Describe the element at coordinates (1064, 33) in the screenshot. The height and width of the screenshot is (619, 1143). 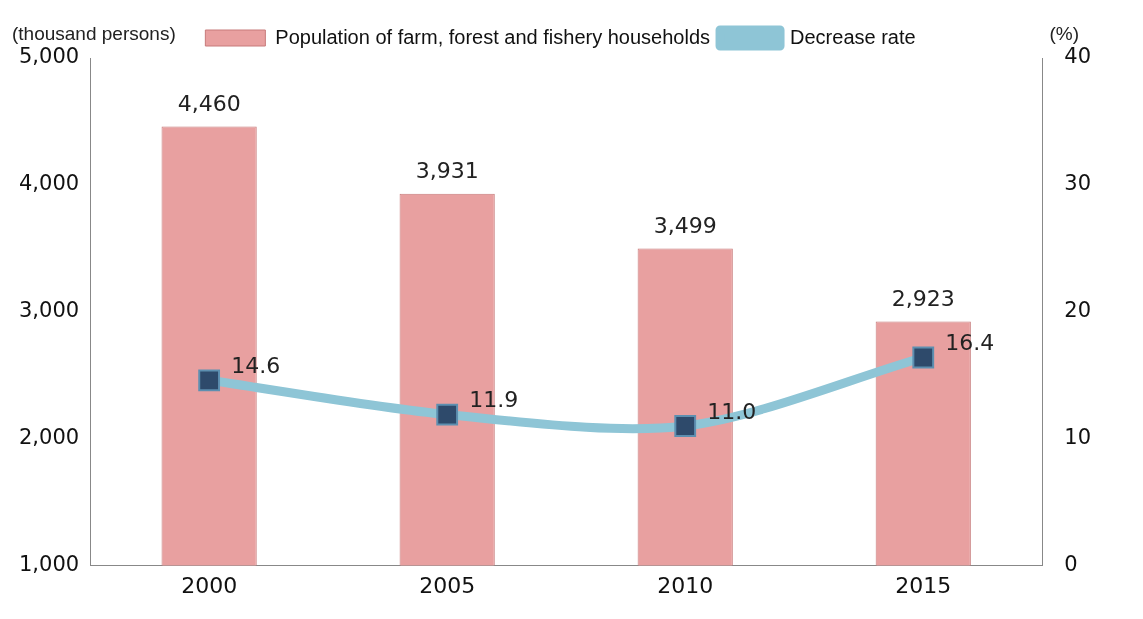
I see `y2-axis-title: (%)` at that location.